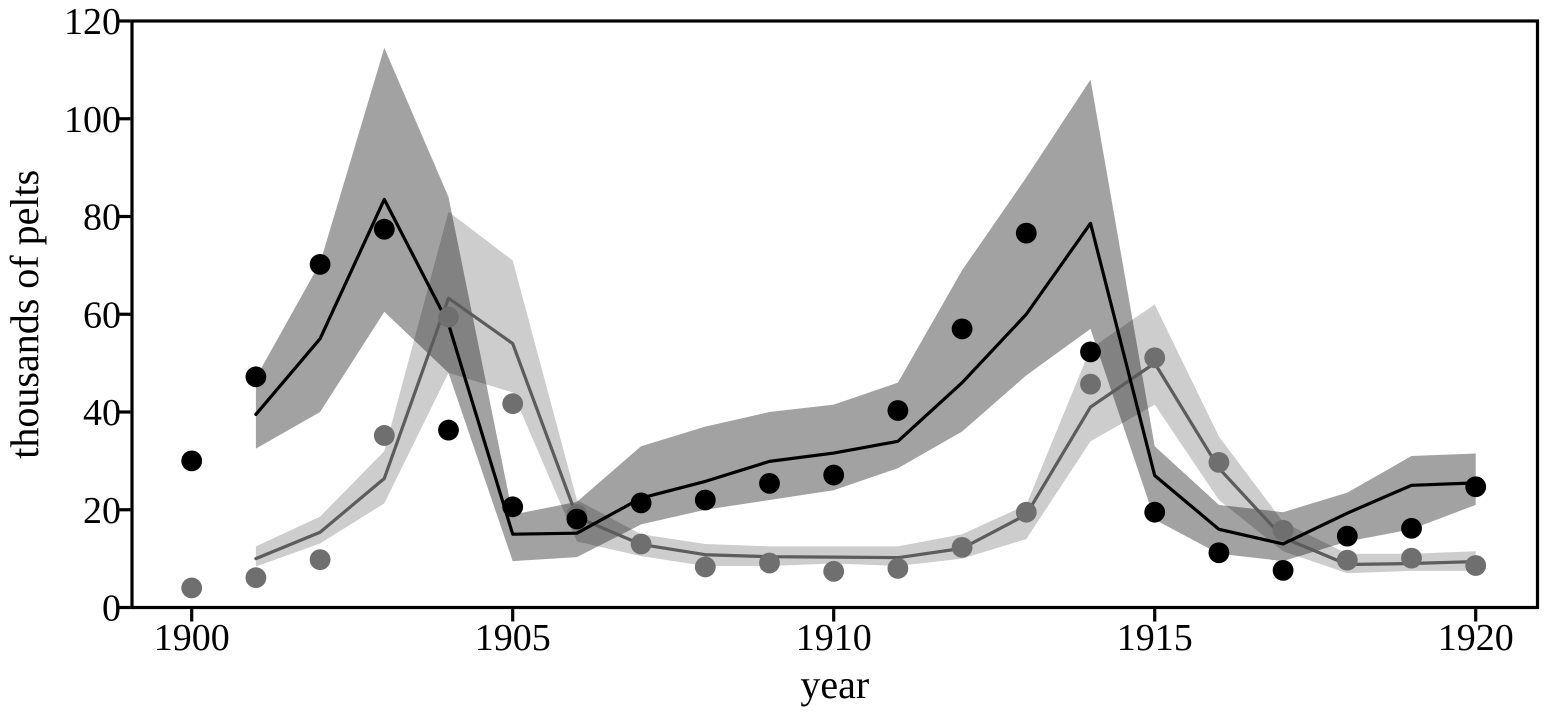 This screenshot has height=720, width=1560. Describe the element at coordinates (102, 511) in the screenshot. I see `y-tick-label: 20` at that location.